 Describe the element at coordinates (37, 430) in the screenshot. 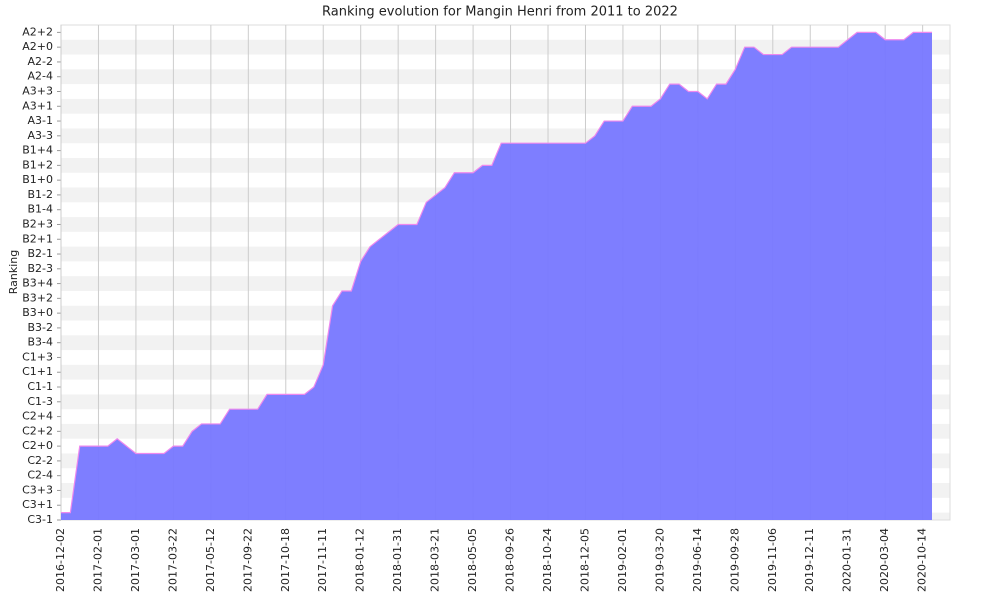

I see `y-tick-label: C2+2` at that location.